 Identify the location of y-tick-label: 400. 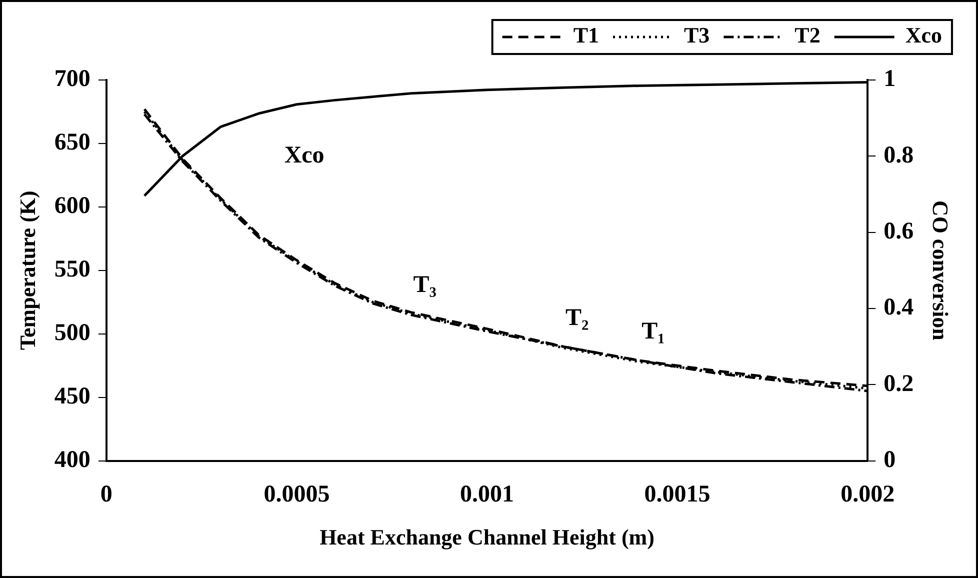
(72, 460).